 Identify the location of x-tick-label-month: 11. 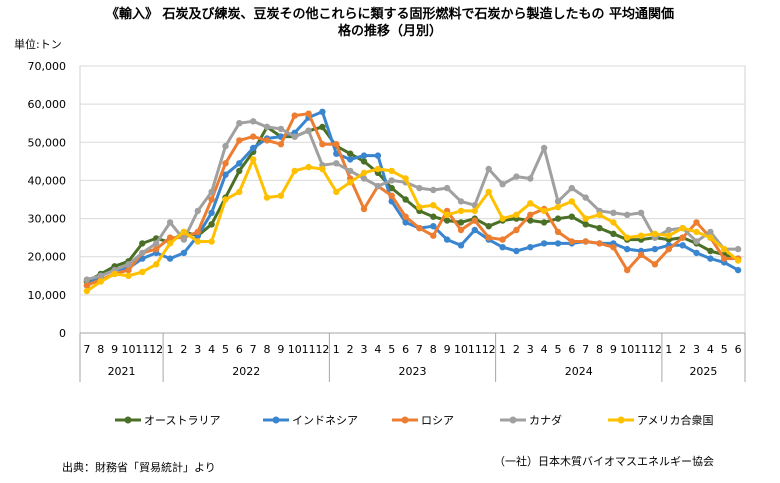
(142, 349).